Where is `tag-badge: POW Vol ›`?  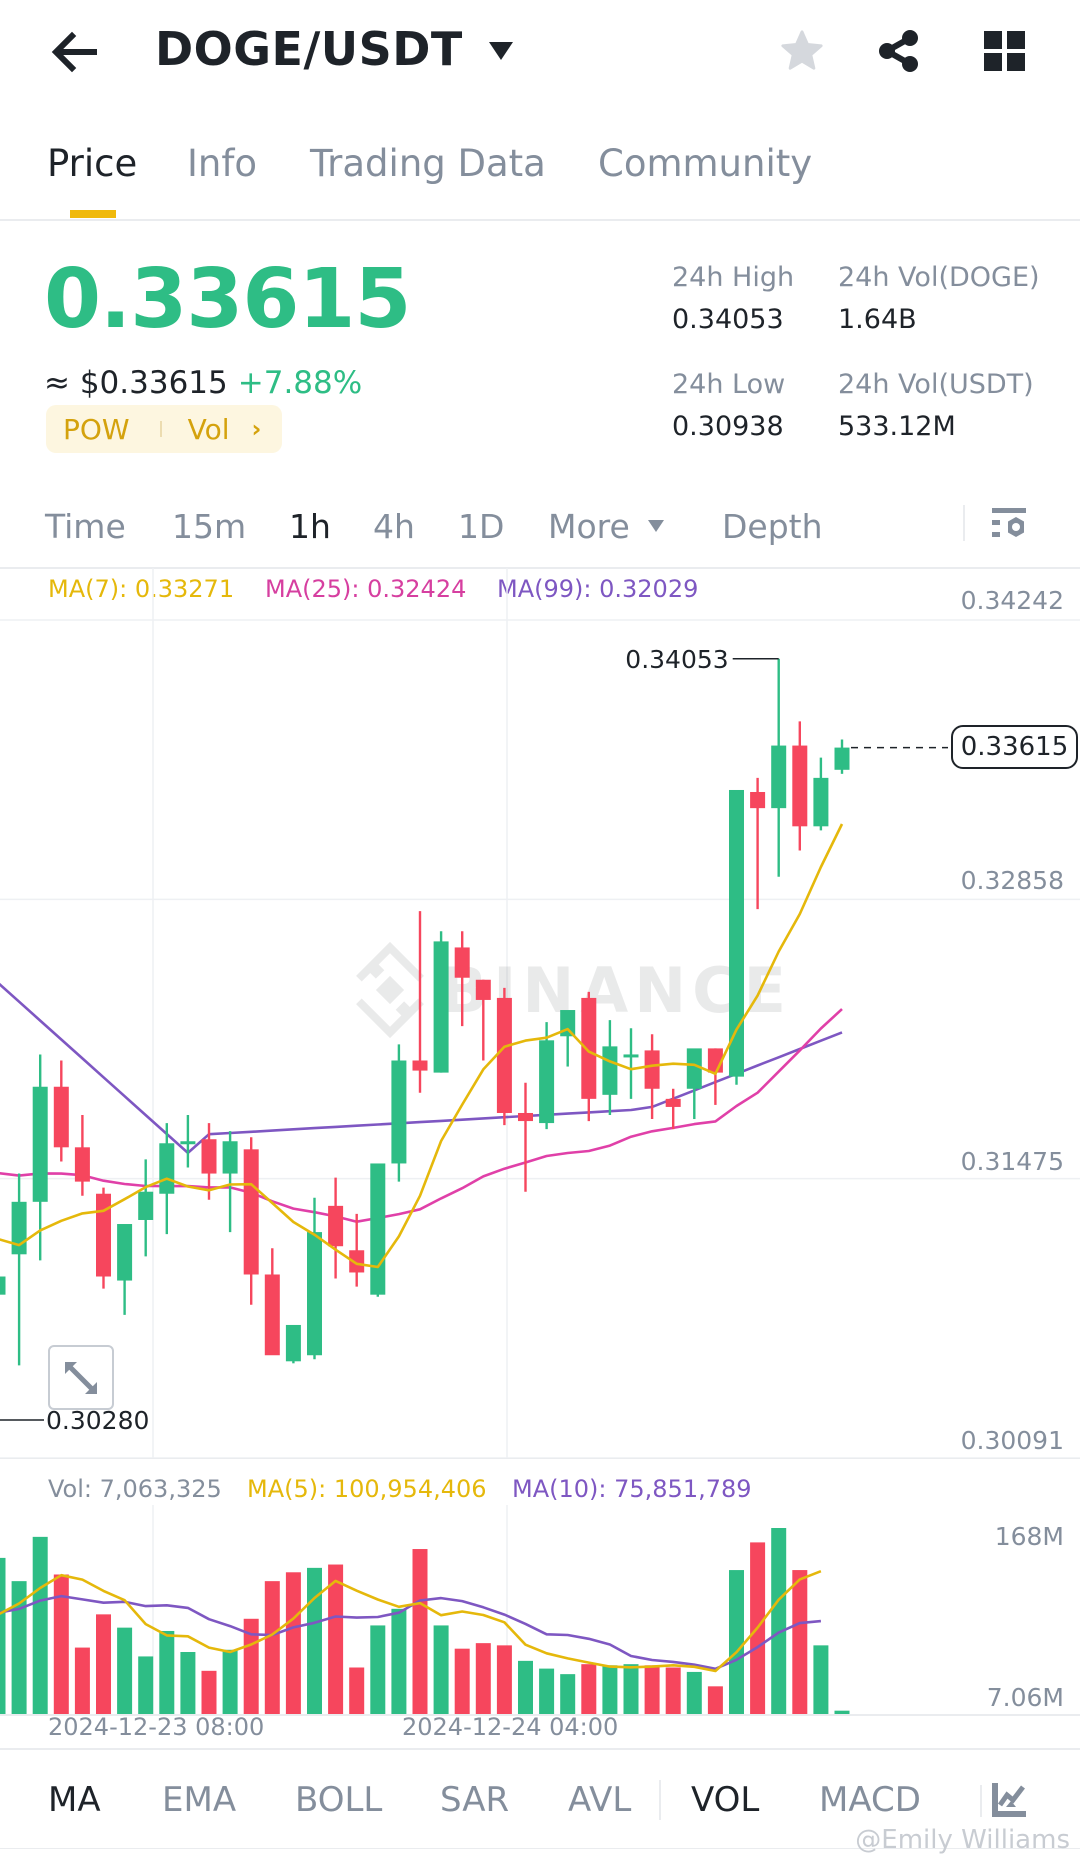 tag-badge: POW Vol › is located at coordinates (164, 429).